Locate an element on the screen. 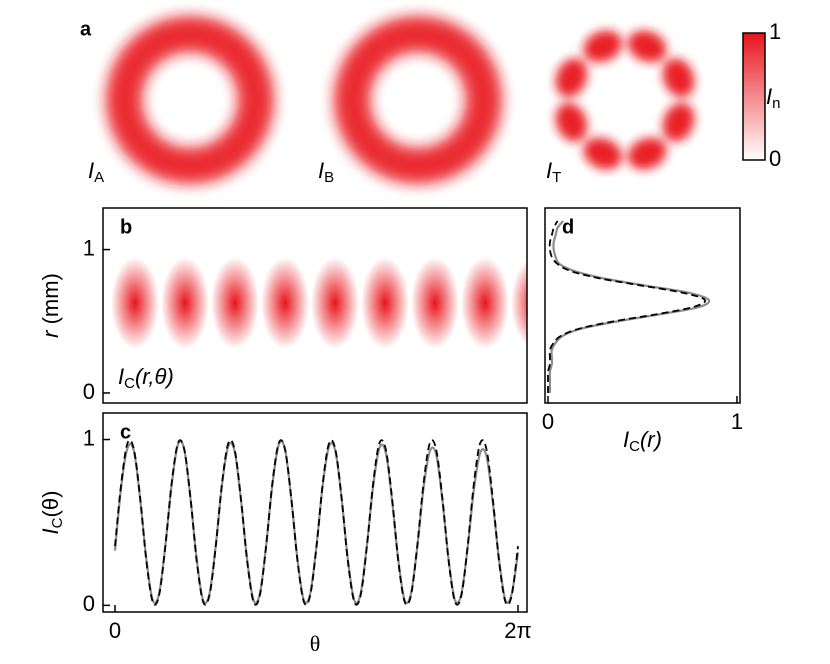 The image size is (830, 664). y-axis-label: IC(θ) is located at coordinates (52, 513).